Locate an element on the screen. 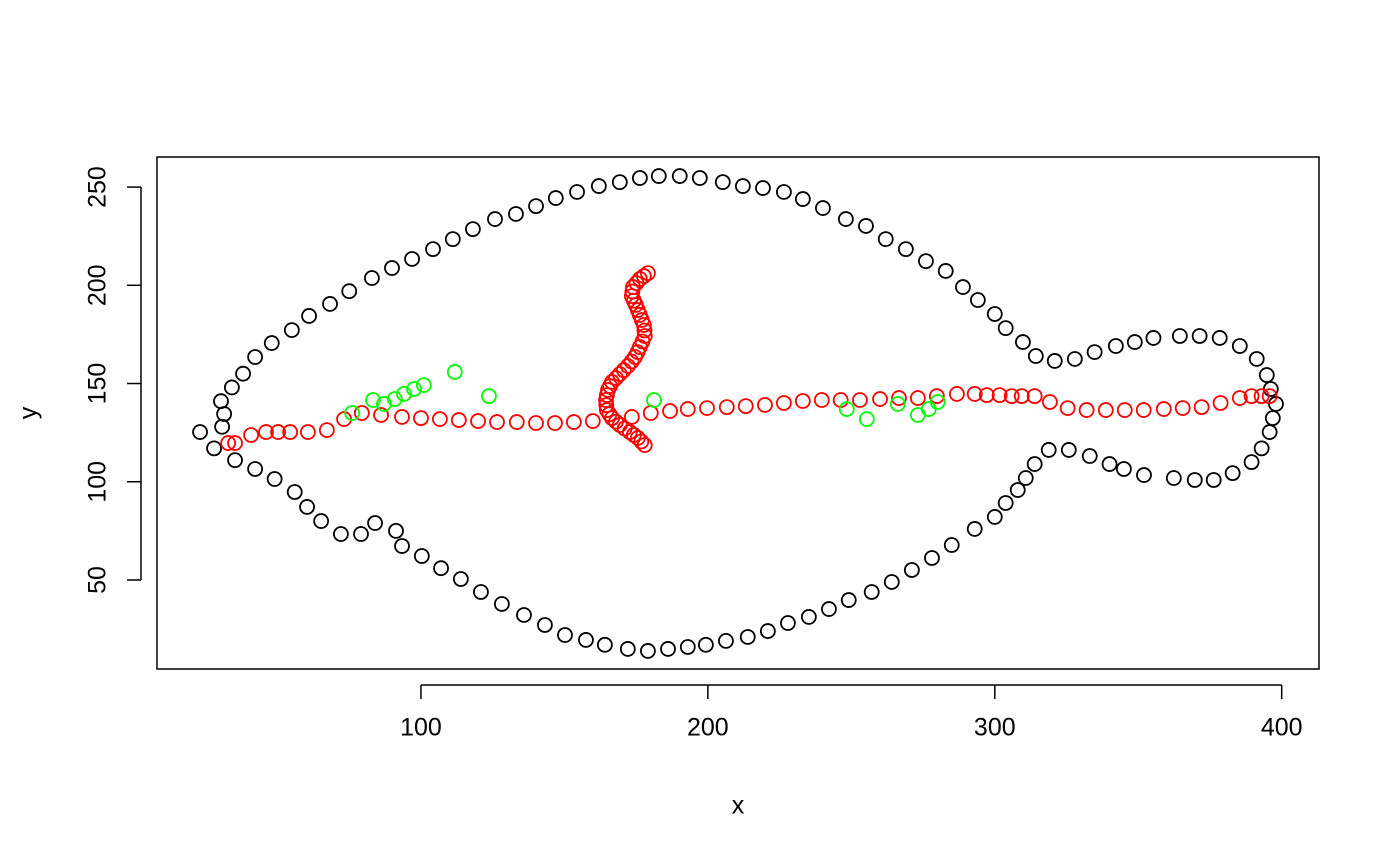 The height and width of the screenshot is (866, 1400). x-tick-label: 200 is located at coordinates (708, 728).